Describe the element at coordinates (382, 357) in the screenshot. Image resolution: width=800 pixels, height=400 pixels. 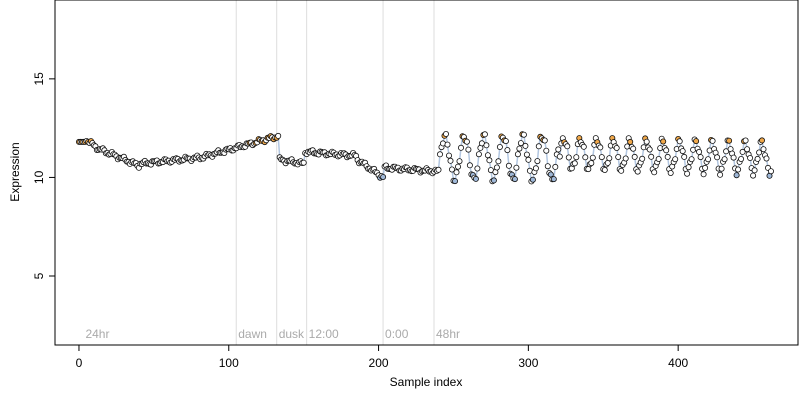
I see `x-axis: 0 100 200 300 400` at that location.